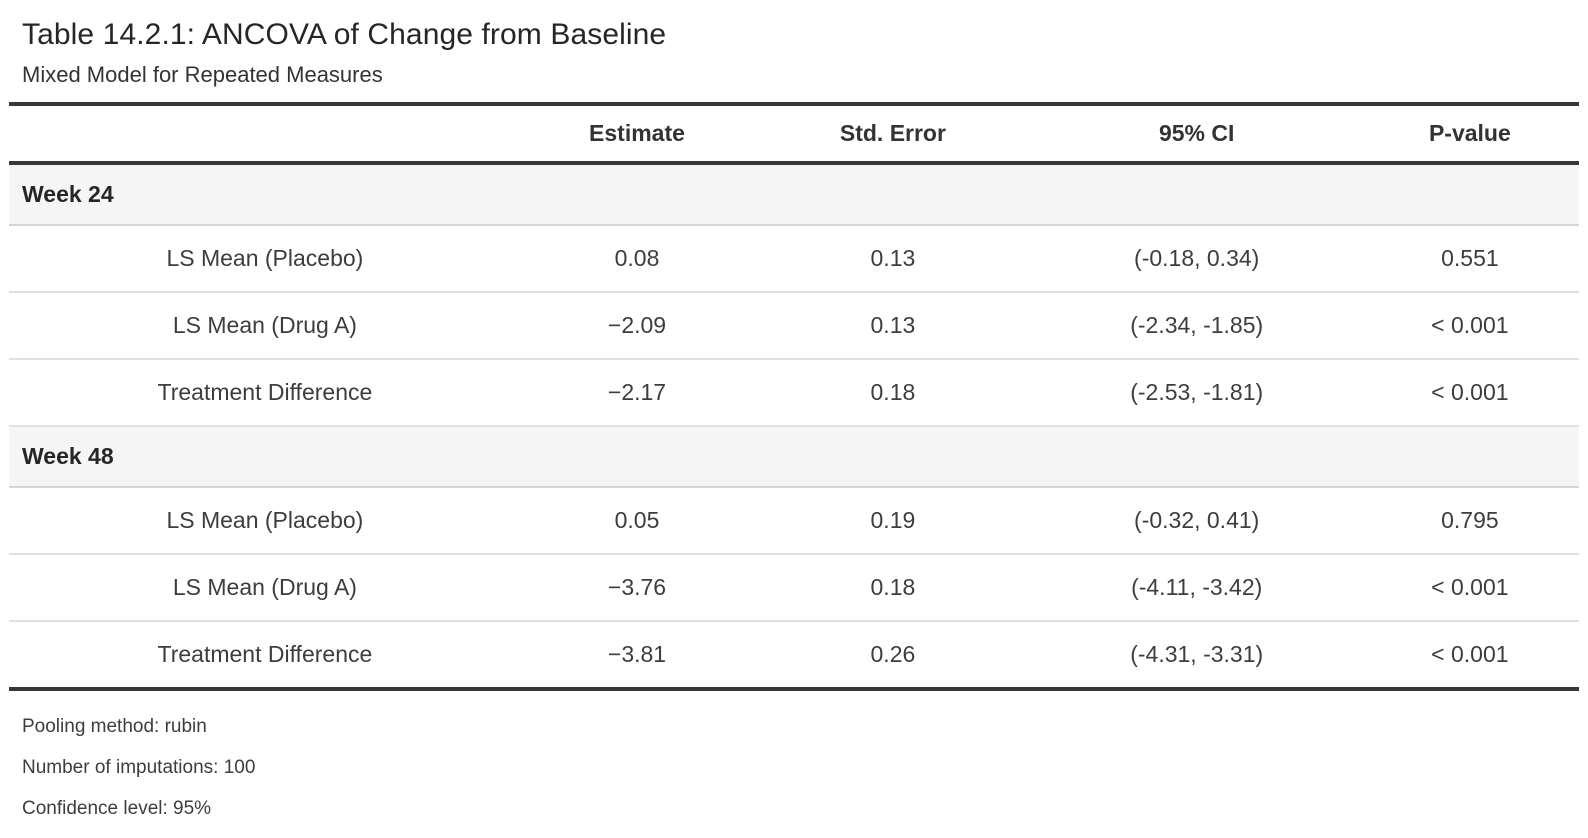  What do you see at coordinates (637, 134) in the screenshot?
I see `column-header-estimate: Estimate` at bounding box center [637, 134].